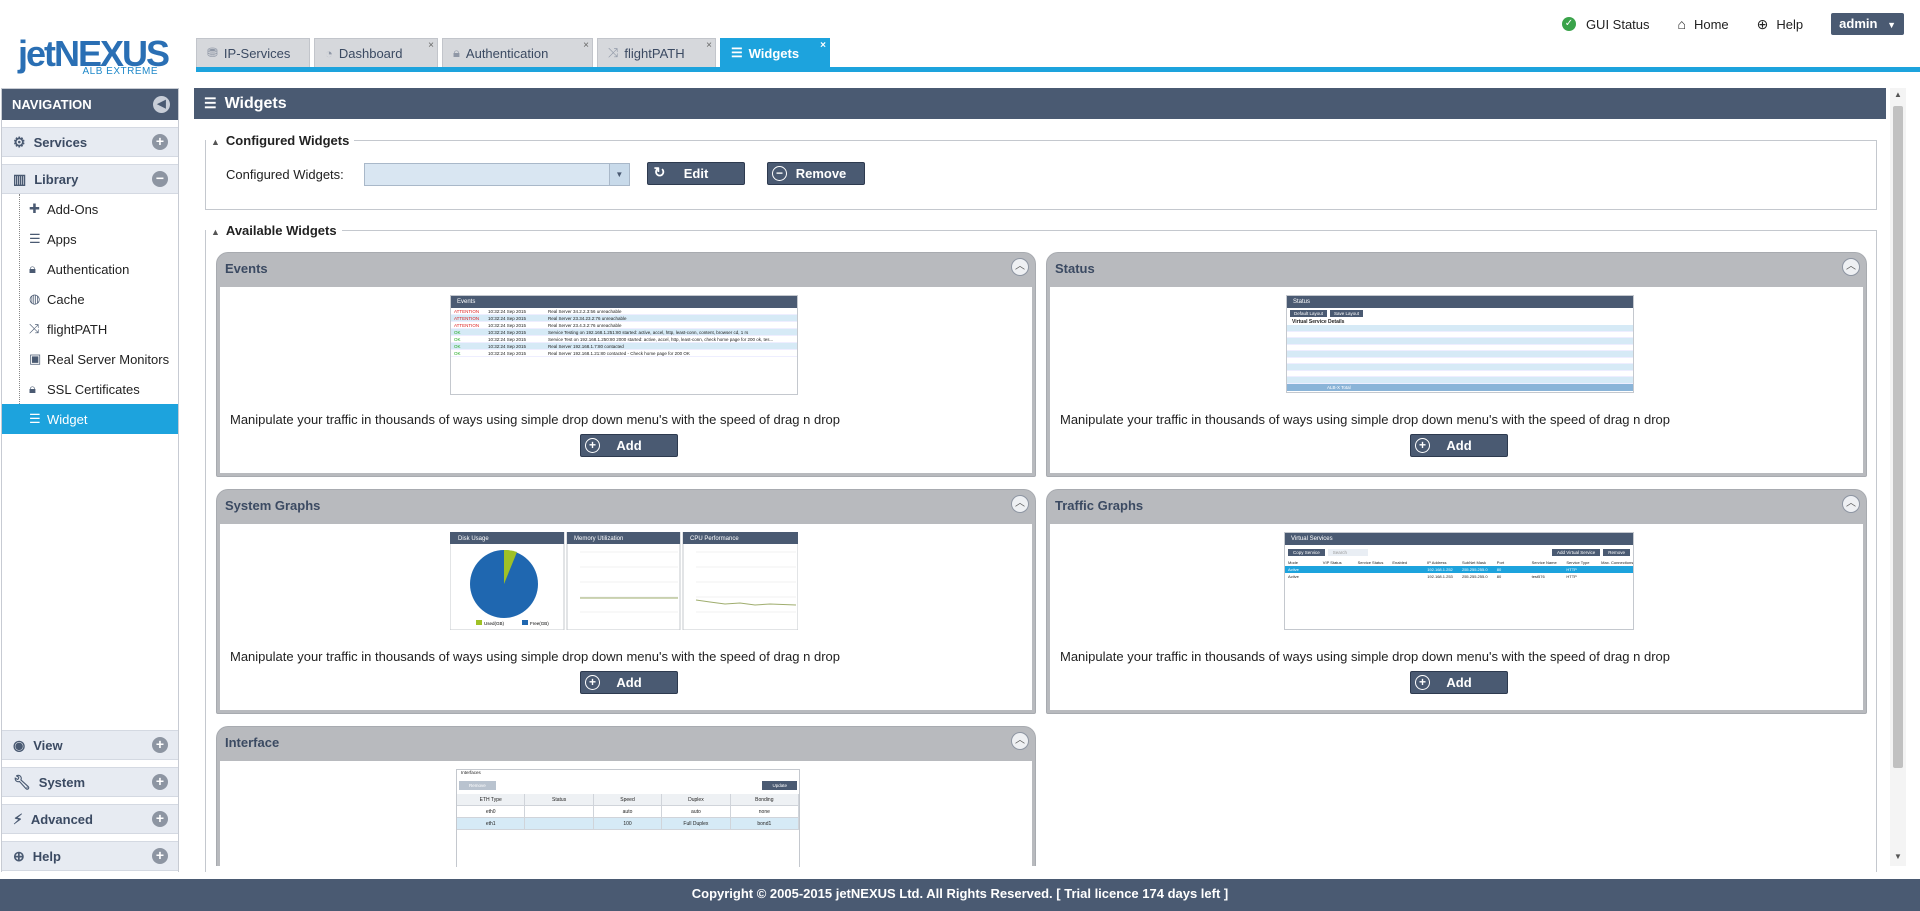  Describe the element at coordinates (1898, 856) in the screenshot. I see `scroll-down-icon: ▼` at that location.